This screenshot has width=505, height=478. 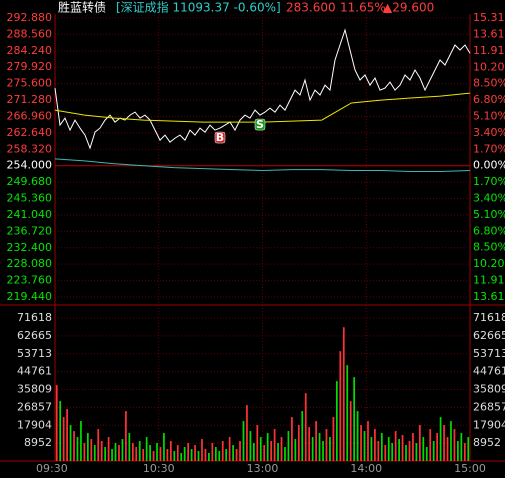 What do you see at coordinates (34, 406) in the screenshot?
I see `y-tick-label: 26857` at bounding box center [34, 406].